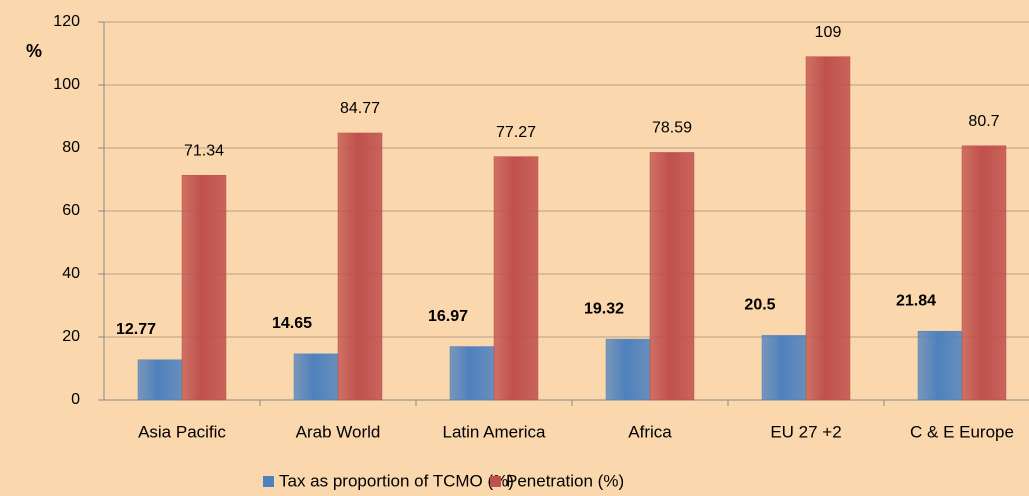 The image size is (1029, 496). What do you see at coordinates (396, 480) in the screenshot?
I see `legend-label: Tax as proportion of TCMO (%)` at bounding box center [396, 480].